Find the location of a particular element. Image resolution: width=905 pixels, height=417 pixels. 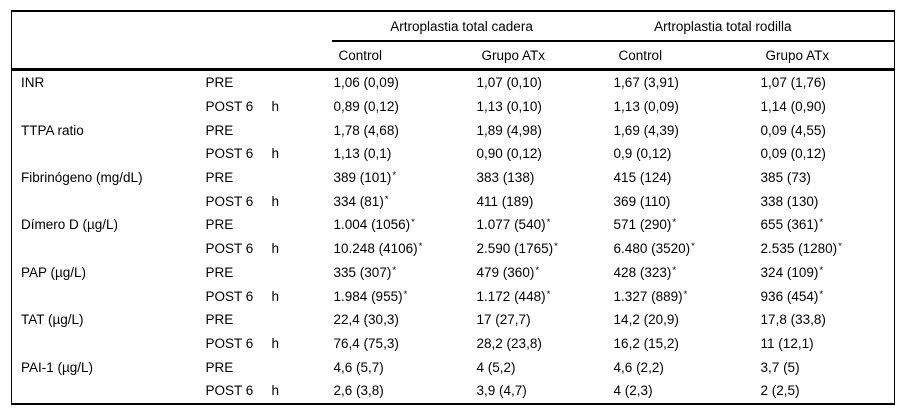

parameter-cell: PAI-1 (µg/L) is located at coordinates (57, 367).